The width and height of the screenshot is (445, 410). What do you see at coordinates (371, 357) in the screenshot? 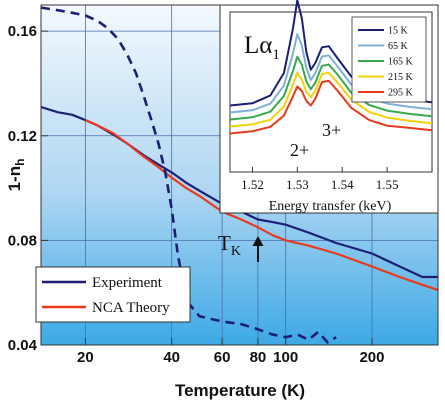
I see `x-tick-label: 200` at bounding box center [371, 357].